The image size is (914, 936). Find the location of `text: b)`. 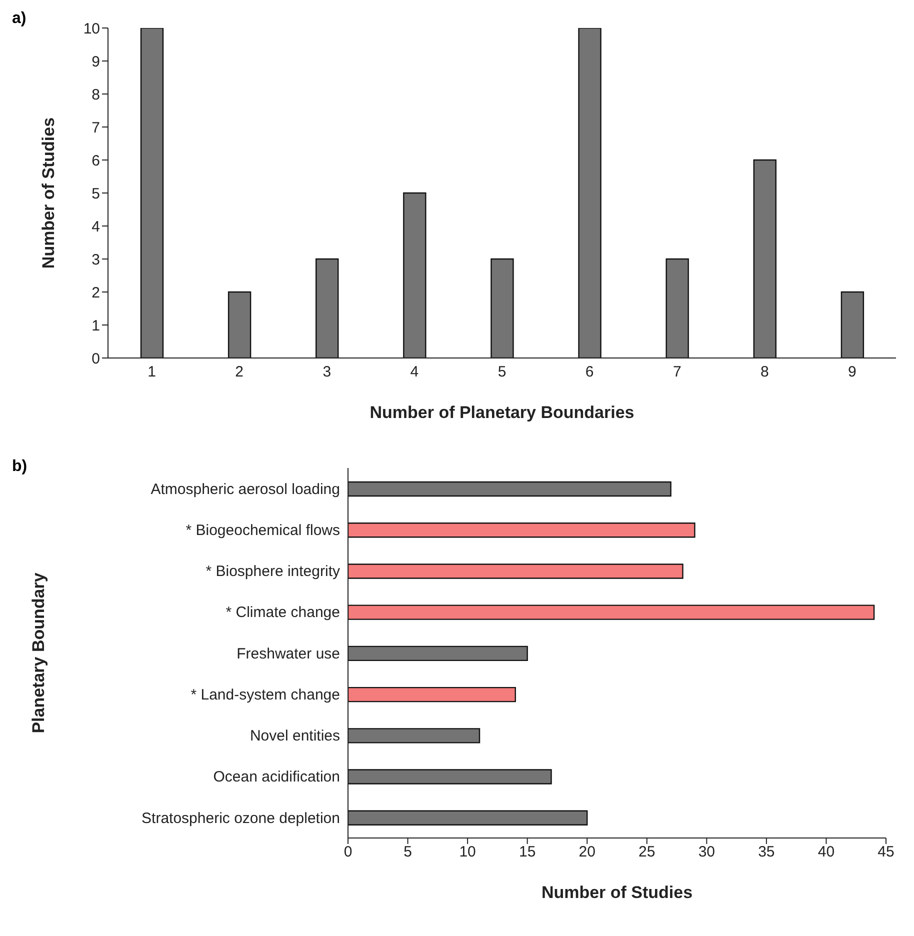

text: b) is located at coordinates (20, 467).